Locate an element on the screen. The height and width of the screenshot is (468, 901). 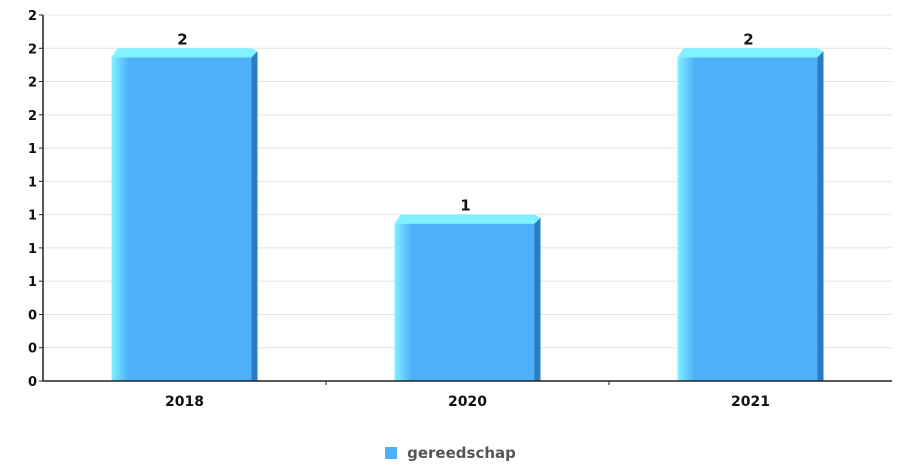
x-axis-tick-labels: 2018 2020 2021 is located at coordinates (467, 402).